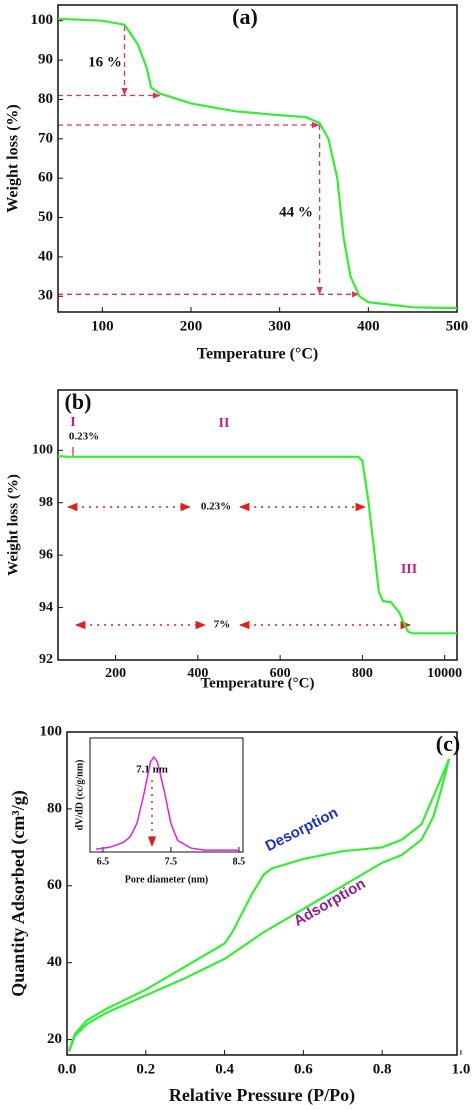 Image resolution: width=474 pixels, height=1110 pixels. I want to click on x-tick-label: 8.5, so click(239, 861).